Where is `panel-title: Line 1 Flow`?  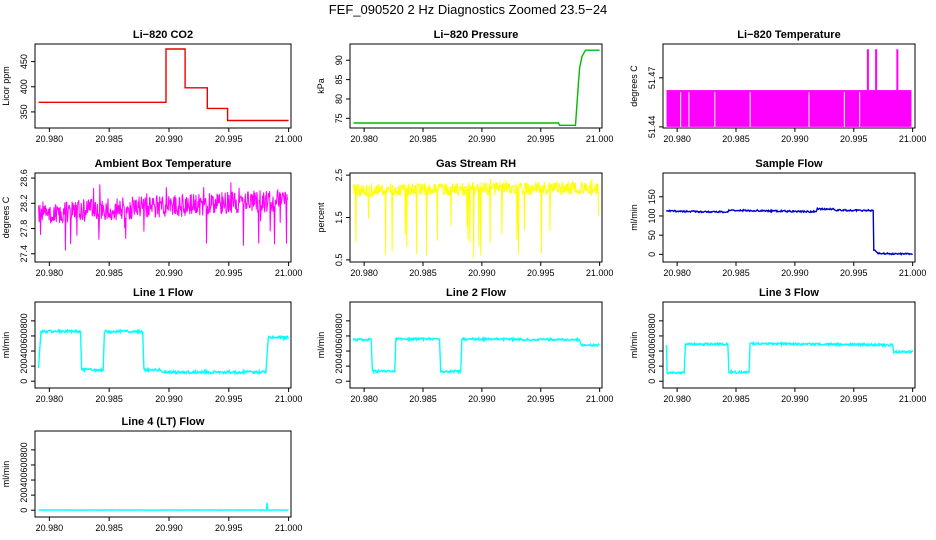 panel-title: Line 1 Flow is located at coordinates (163, 293).